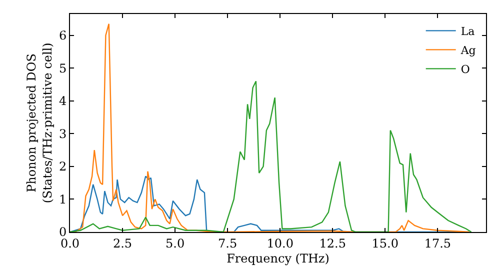 The height and width of the screenshot is (280, 500). Describe the element at coordinates (62, 35) in the screenshot. I see `y-tick-label: 6` at that location.